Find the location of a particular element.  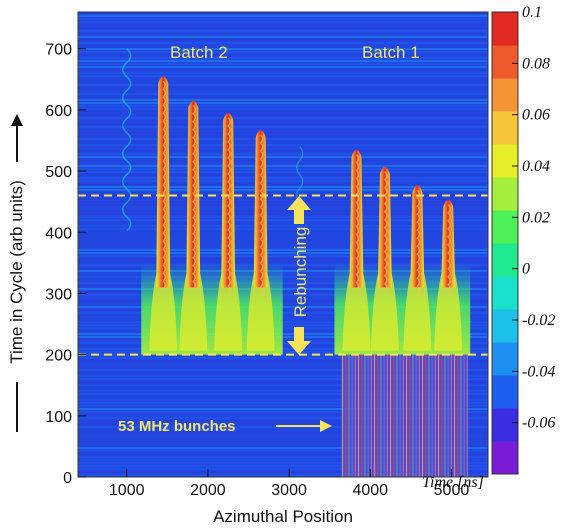

rebunching-arrow-up is located at coordinates (299, 210).